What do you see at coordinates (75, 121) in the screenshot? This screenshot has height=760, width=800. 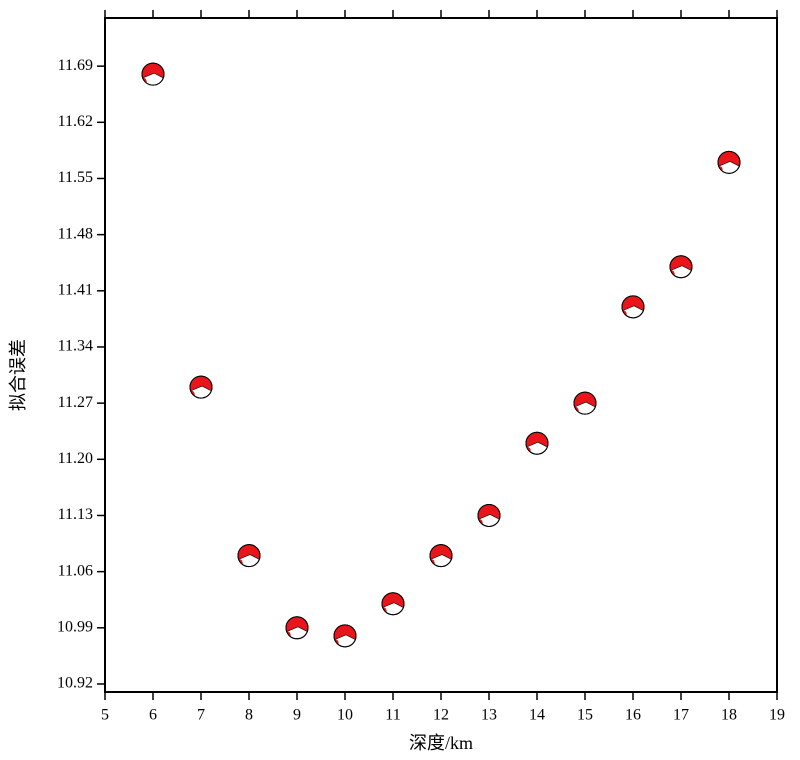 I see `y-tick-label: 11.62` at bounding box center [75, 121].